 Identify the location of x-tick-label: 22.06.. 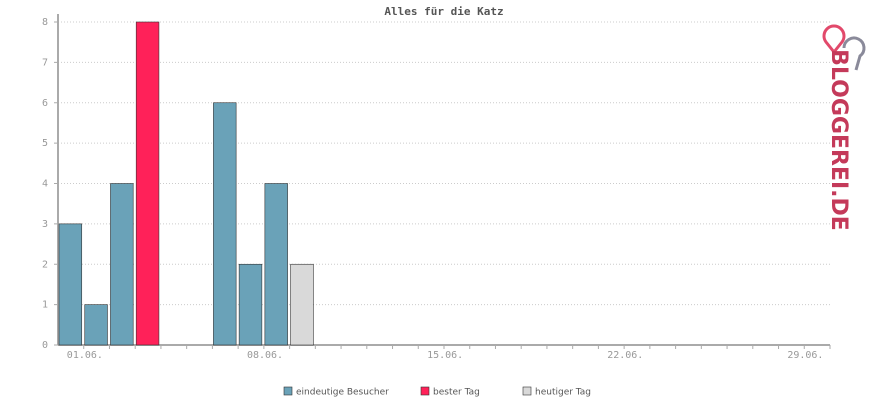
(625, 355).